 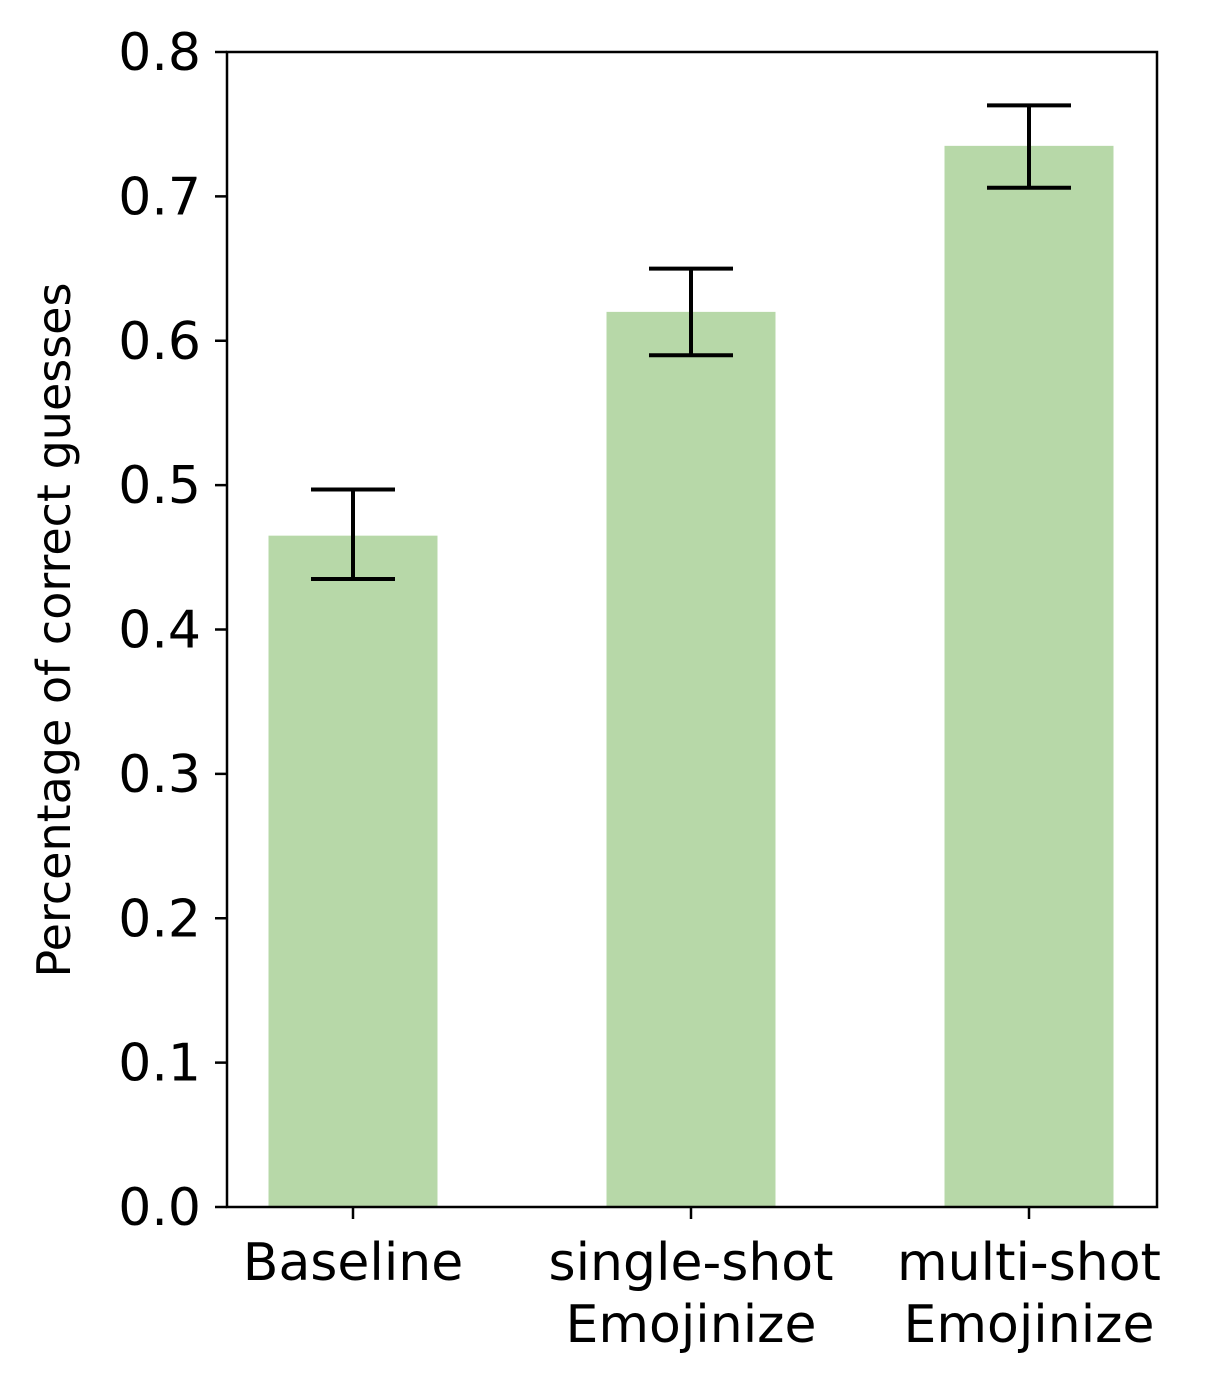 I want to click on y-axis: 0.0 0.1 0.2 0.3 0.4 0.5 0.6 0.7 0.8, so click(x=172, y=630).